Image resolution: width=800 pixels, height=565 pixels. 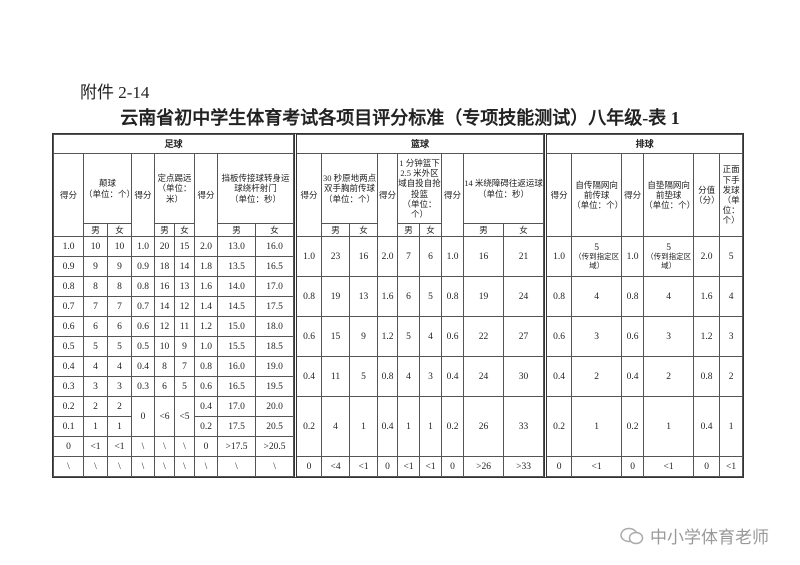 What do you see at coordinates (524, 296) in the screenshot?
I see `score-cell: 24` at bounding box center [524, 296].